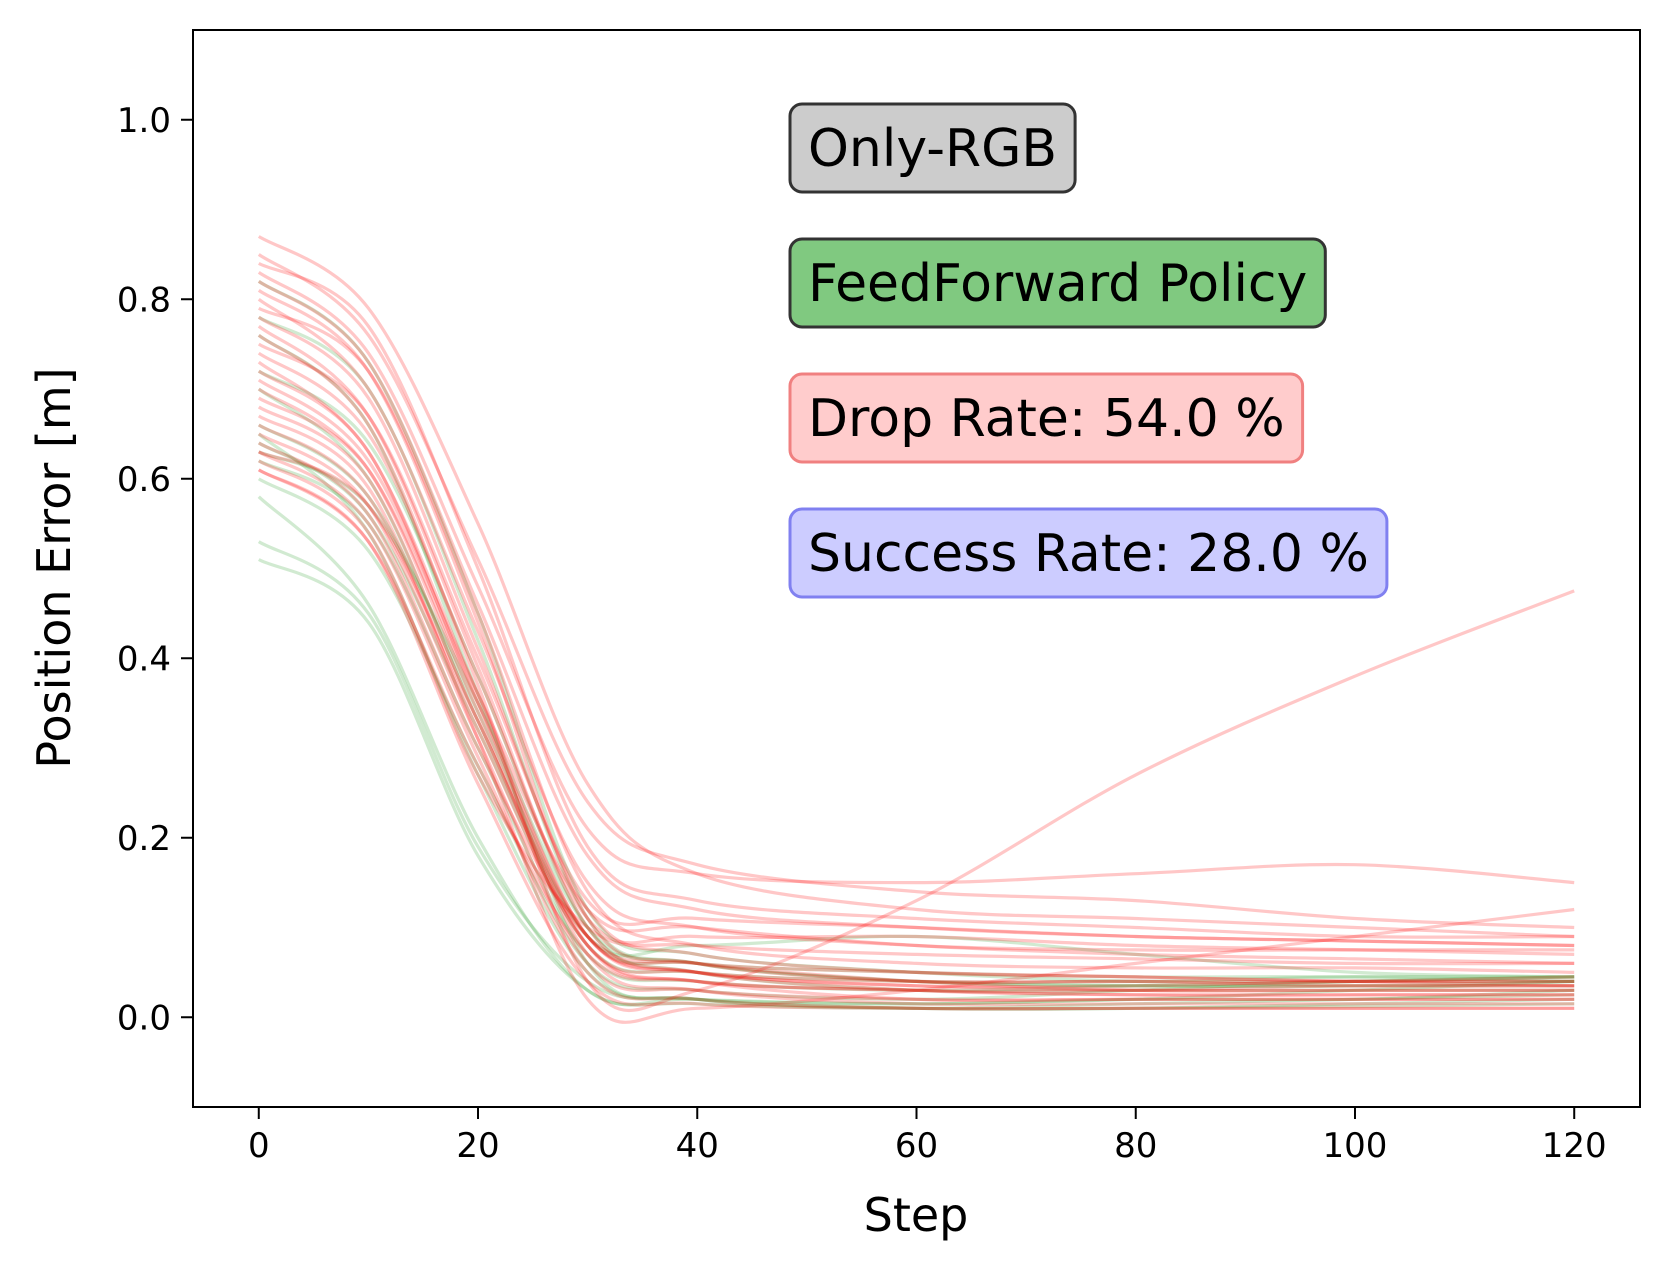 The image size is (1661, 1269). I want to click on x-axis-label: Step, so click(916, 1215).